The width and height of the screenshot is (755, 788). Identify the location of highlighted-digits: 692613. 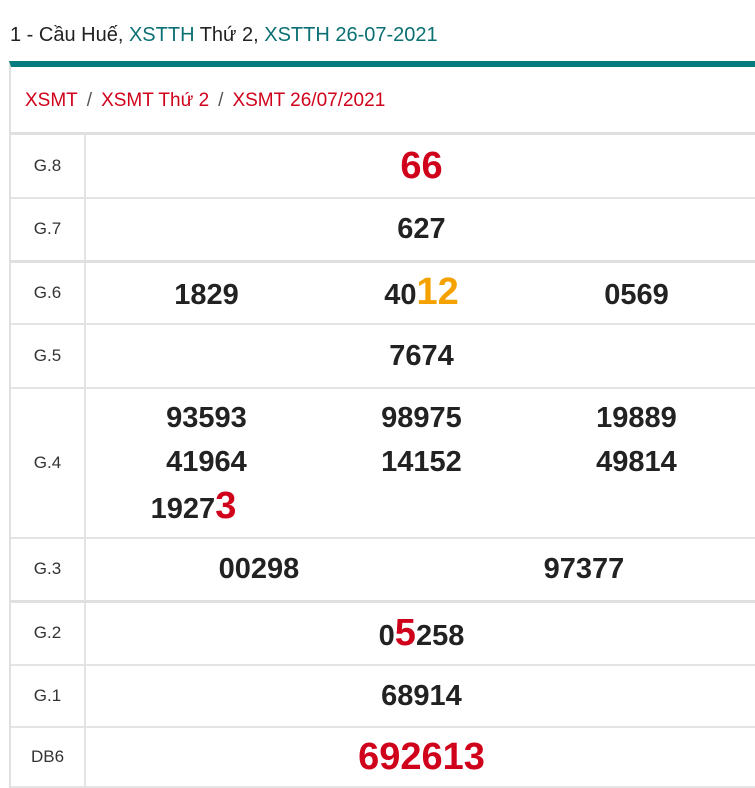
(421, 756).